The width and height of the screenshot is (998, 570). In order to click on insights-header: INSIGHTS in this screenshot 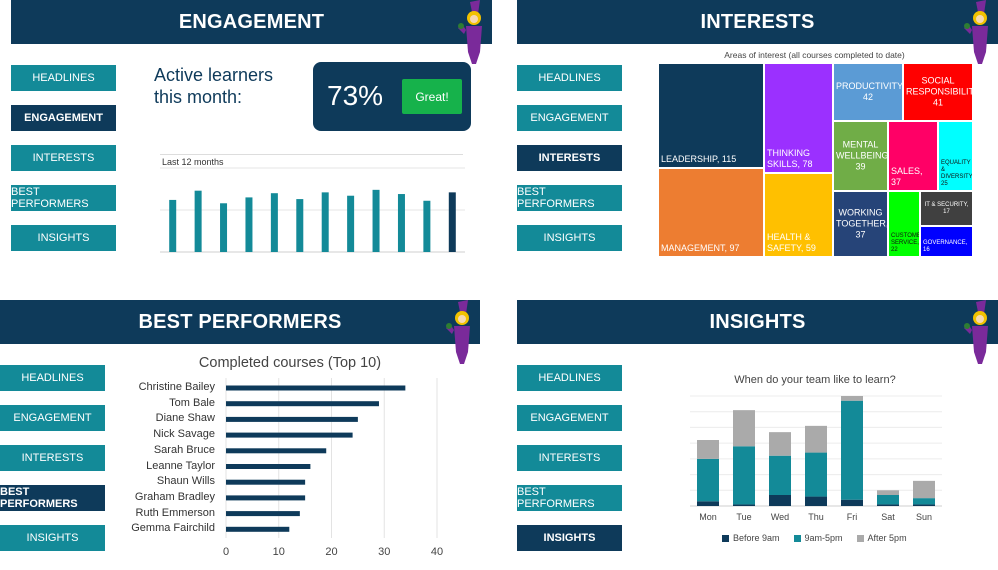, I will do `click(757, 322)`.